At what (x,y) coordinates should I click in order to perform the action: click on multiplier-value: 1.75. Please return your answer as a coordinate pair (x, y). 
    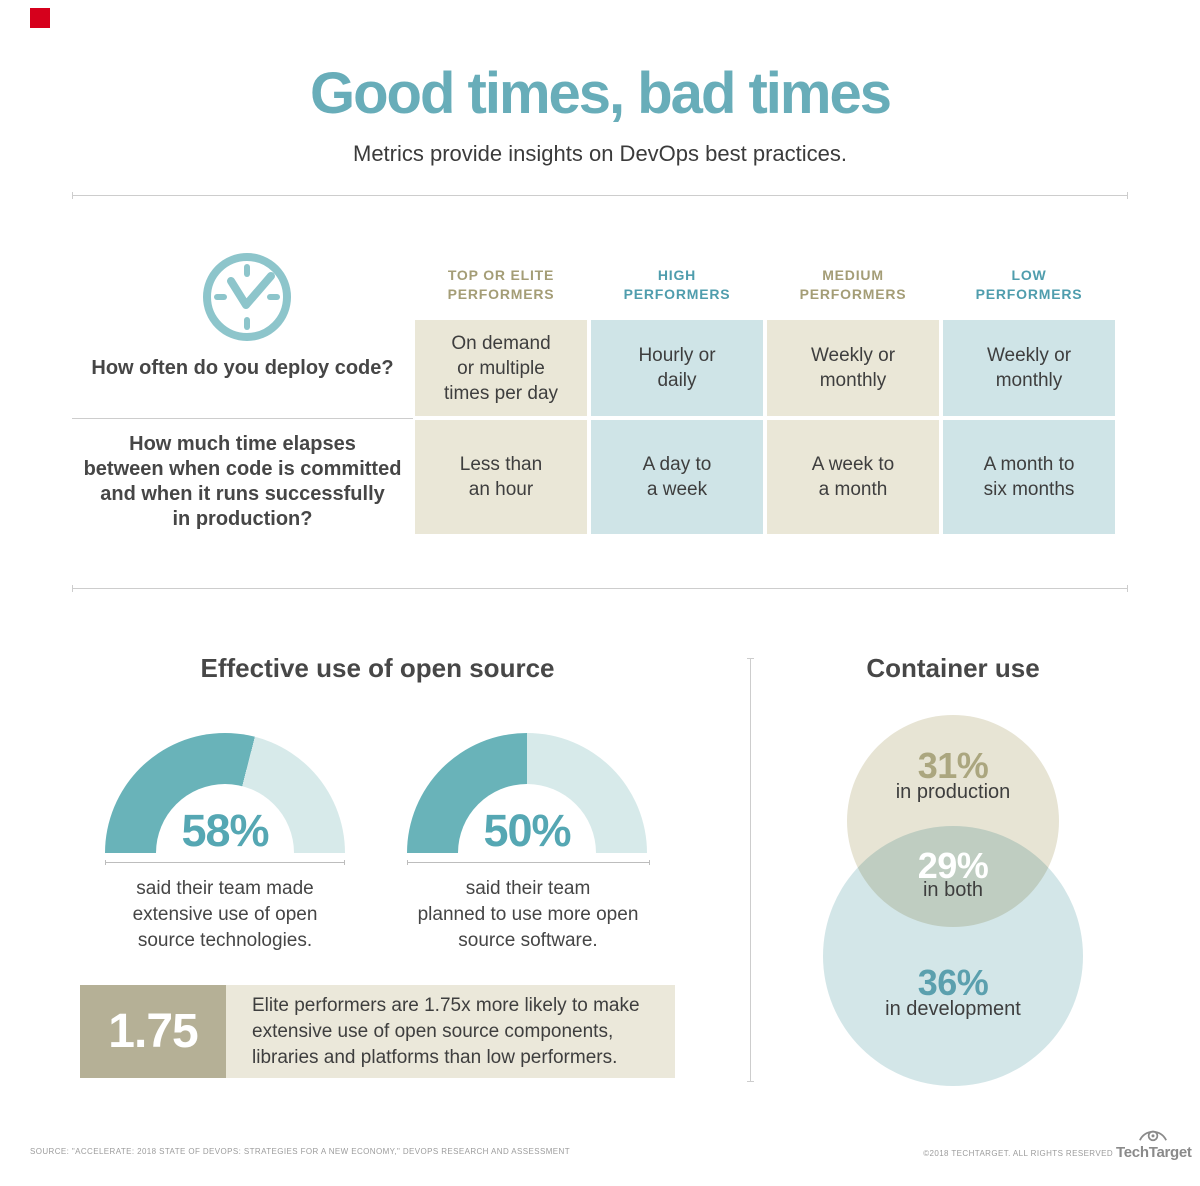
    Looking at the image, I should click on (153, 1031).